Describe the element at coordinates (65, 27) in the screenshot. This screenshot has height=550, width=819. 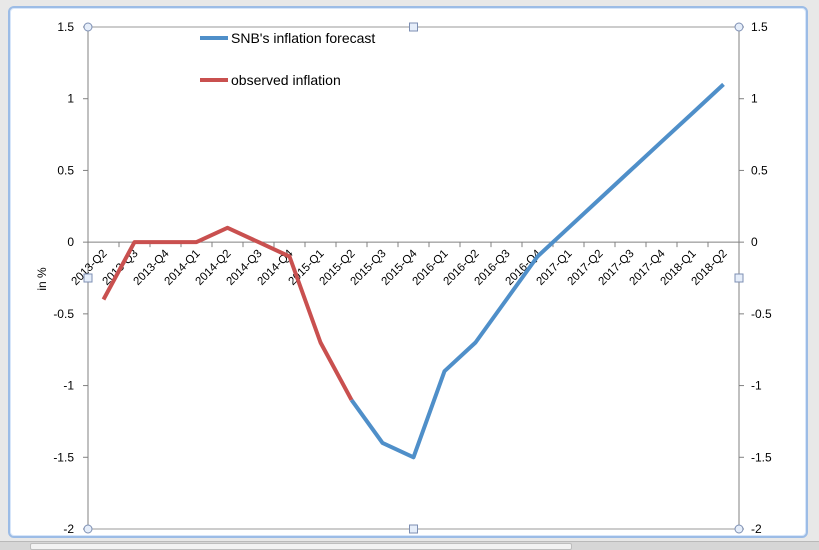
I see `y-tick-label: 1.5` at that location.